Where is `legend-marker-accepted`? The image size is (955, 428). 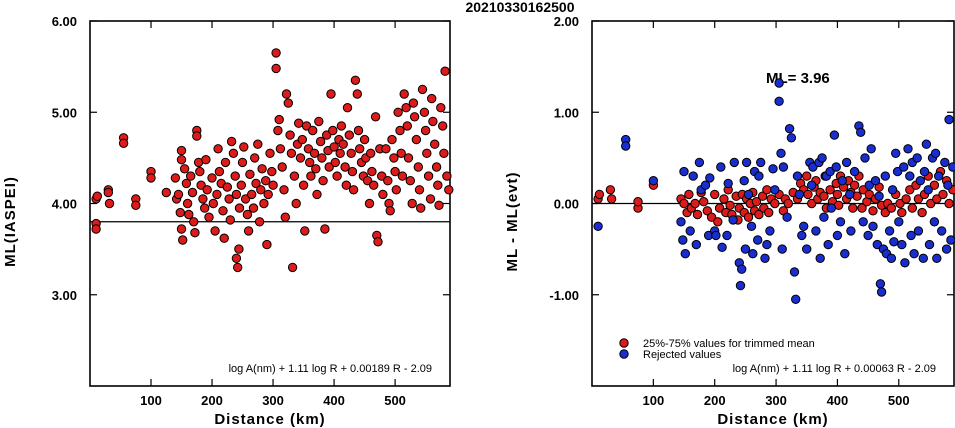
legend-marker-accepted is located at coordinates (624, 343).